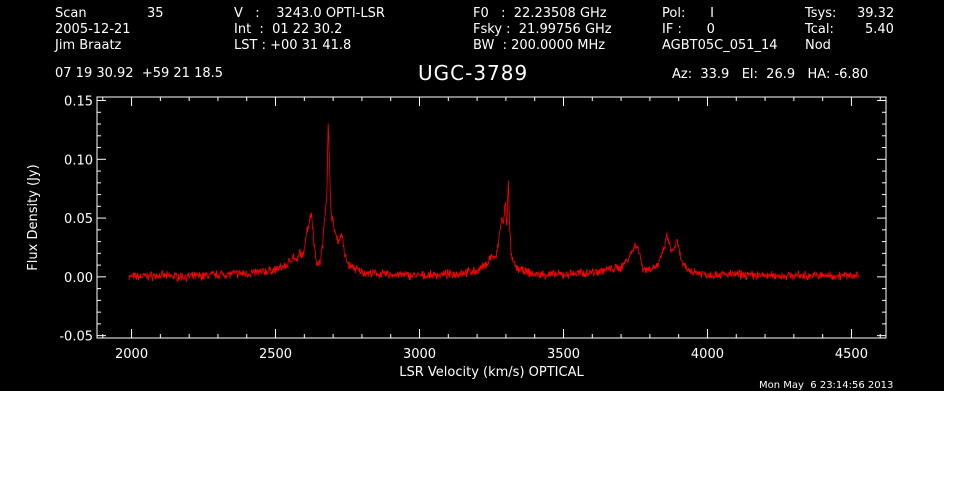 The image size is (962, 490). Describe the element at coordinates (78, 160) in the screenshot. I see `y-tick-label: 0.10` at that location.